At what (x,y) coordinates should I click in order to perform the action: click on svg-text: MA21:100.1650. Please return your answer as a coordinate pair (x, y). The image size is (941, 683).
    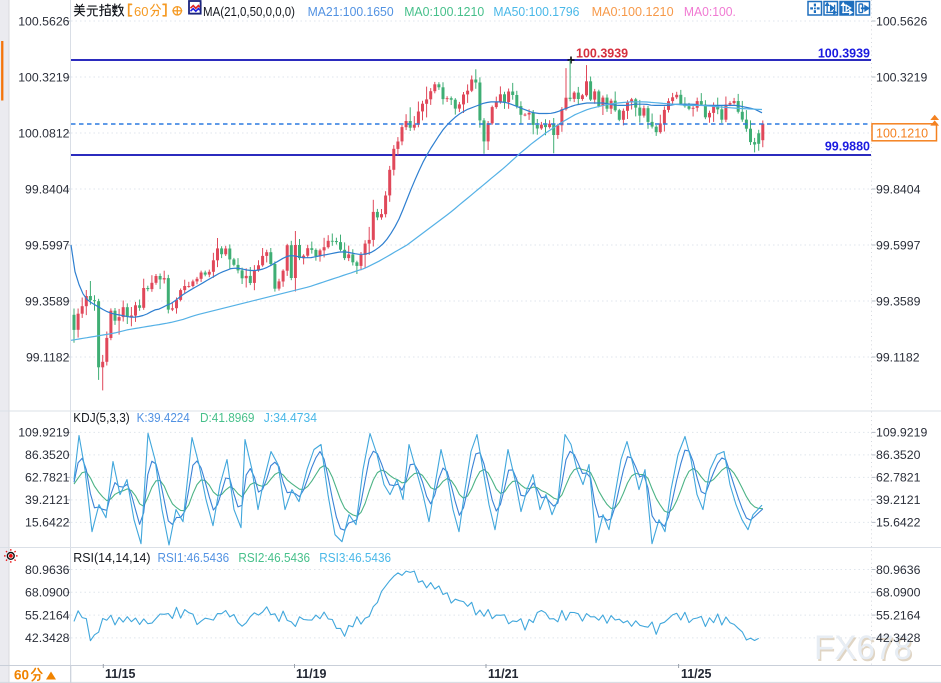
    Looking at the image, I should click on (351, 11).